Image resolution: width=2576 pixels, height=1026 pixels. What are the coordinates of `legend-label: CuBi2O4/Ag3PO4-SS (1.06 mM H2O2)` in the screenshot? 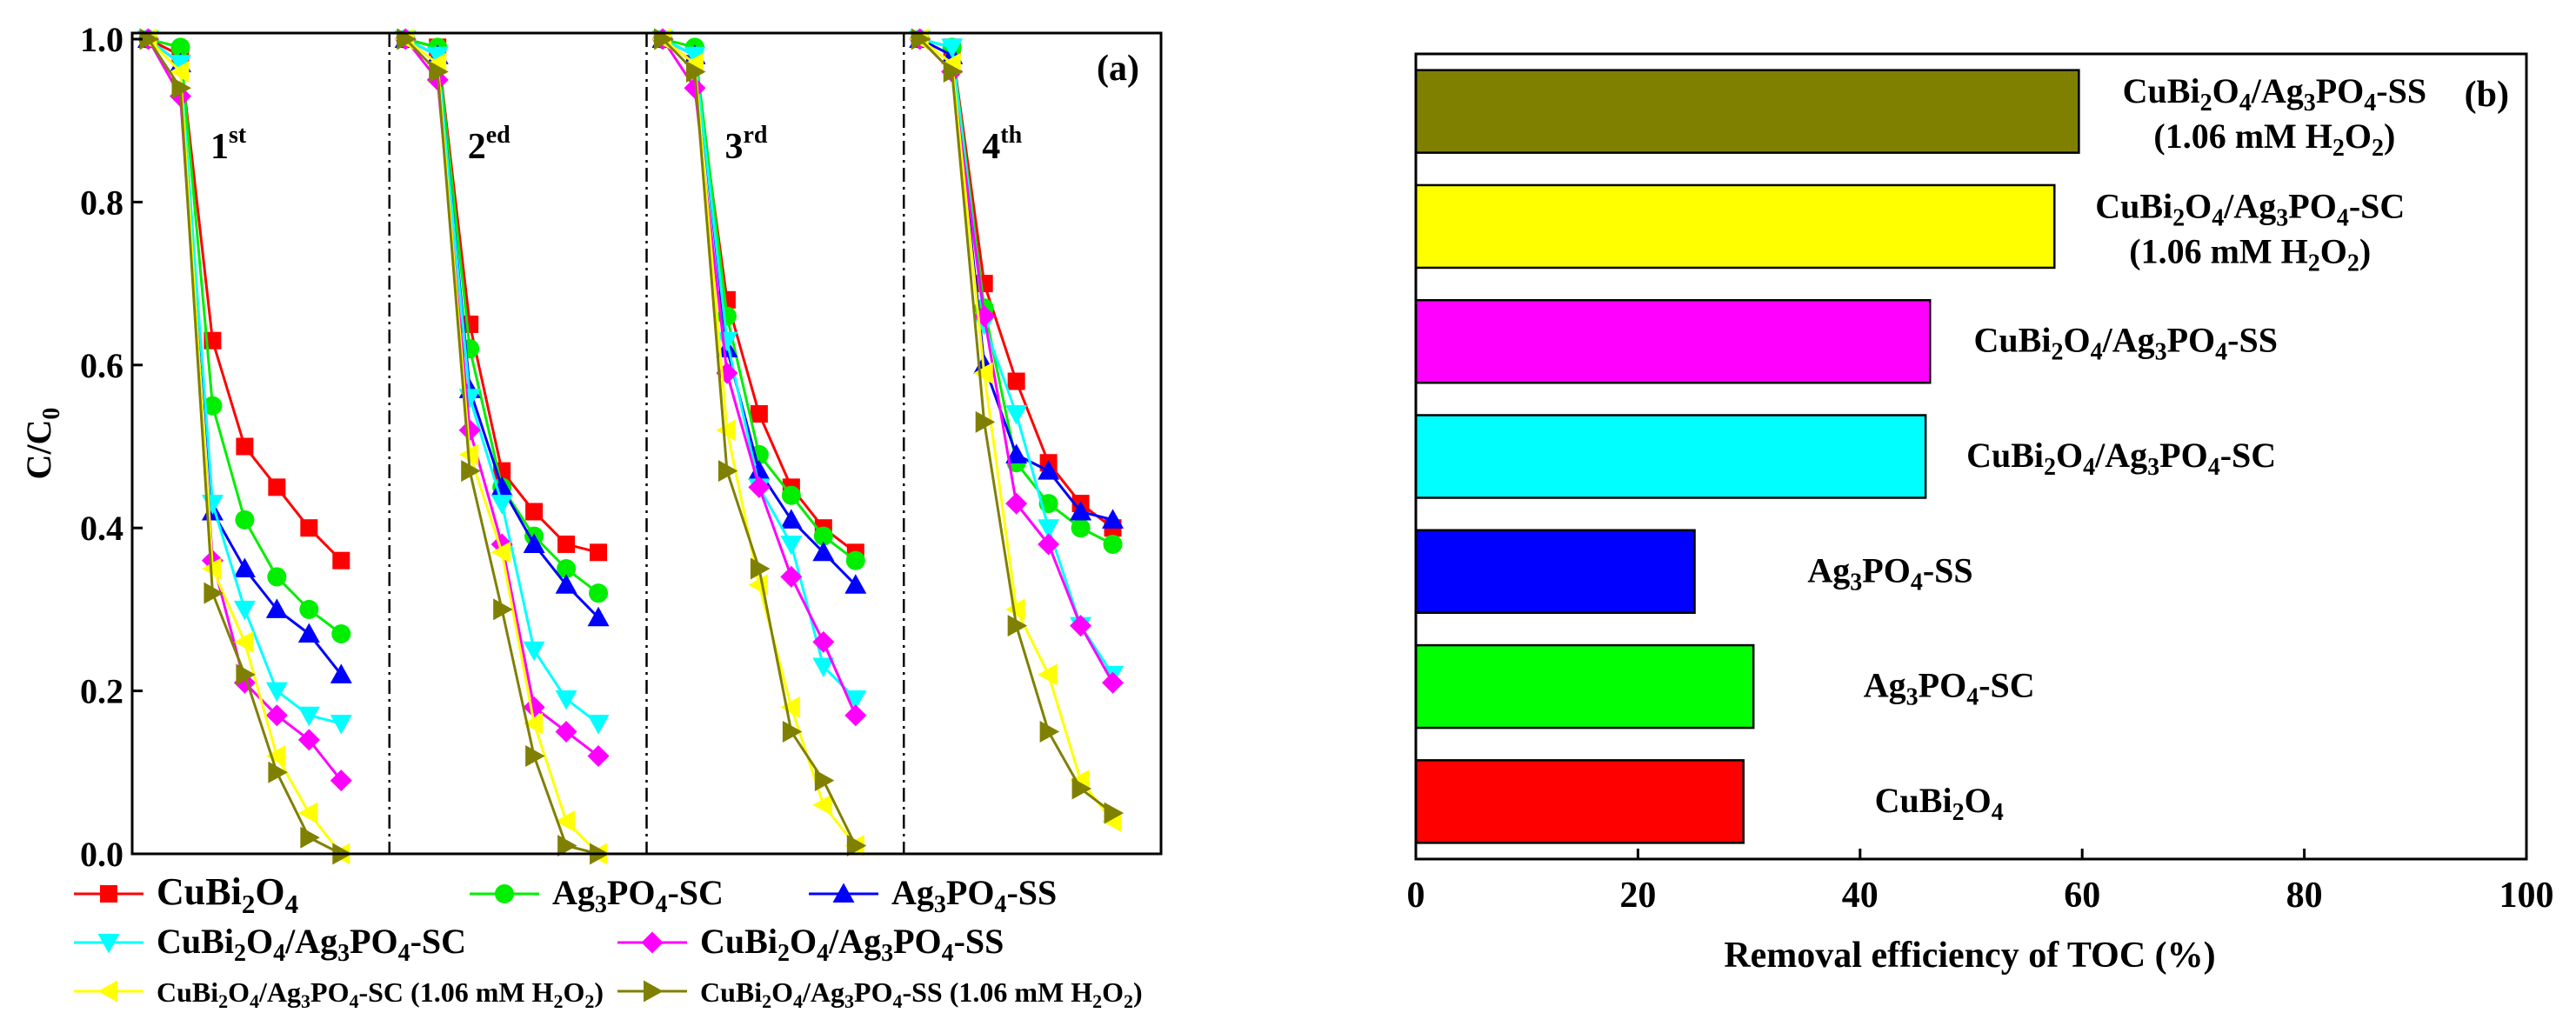 It's located at (921, 994).